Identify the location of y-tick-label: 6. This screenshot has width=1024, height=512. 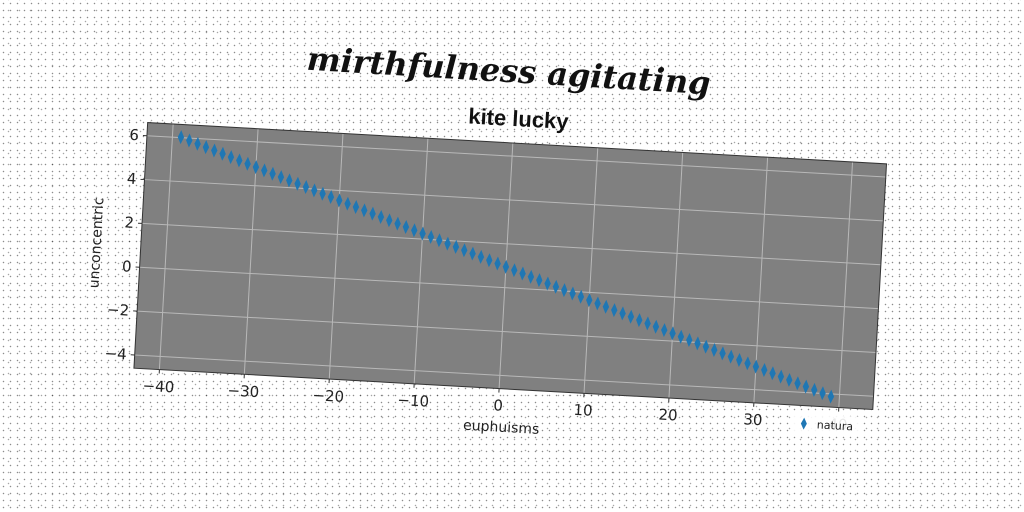
(134, 135).